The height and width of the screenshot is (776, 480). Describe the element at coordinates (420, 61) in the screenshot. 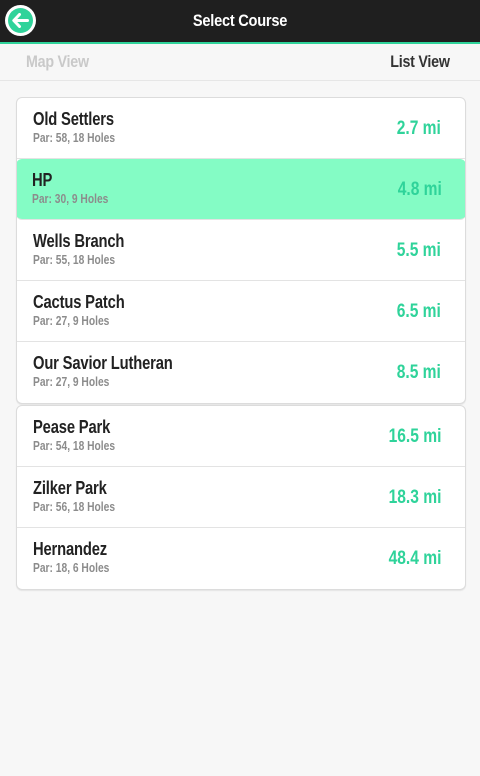

I see `list-view-tab: List View` at that location.